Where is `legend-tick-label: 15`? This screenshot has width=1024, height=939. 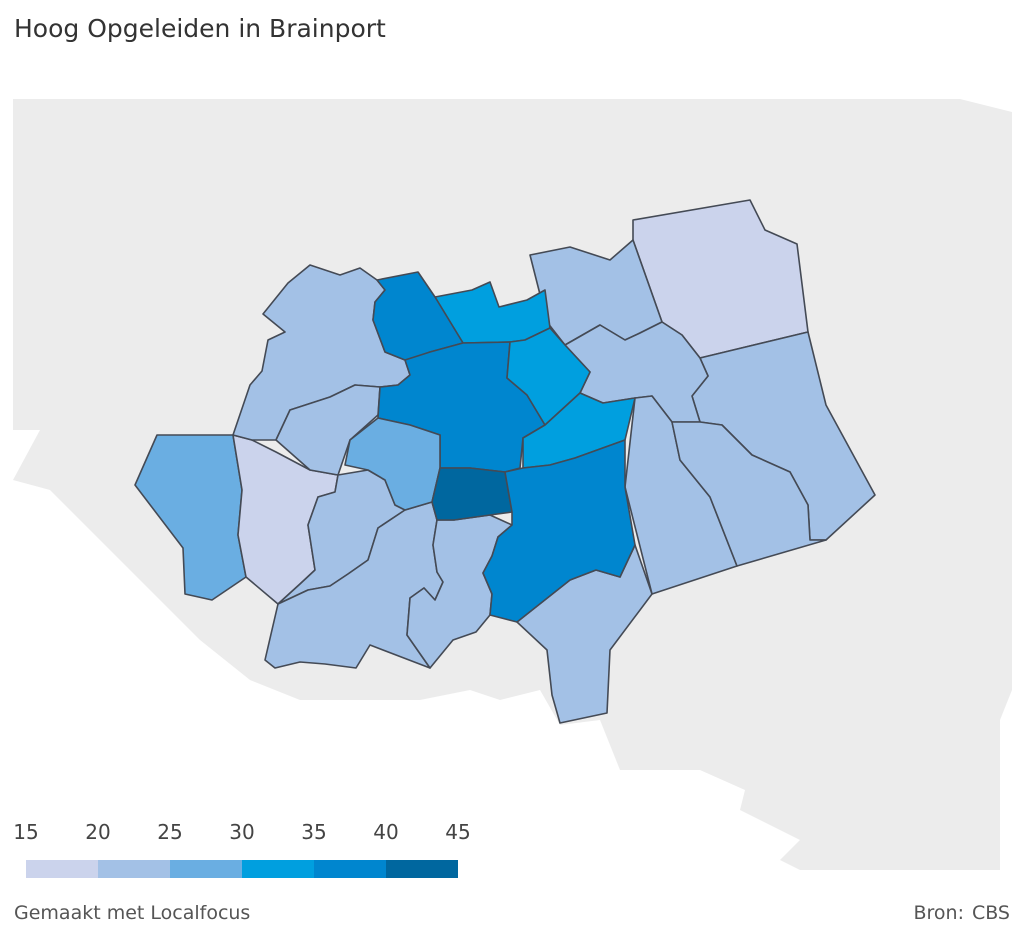 legend-tick-label: 15 is located at coordinates (26, 832).